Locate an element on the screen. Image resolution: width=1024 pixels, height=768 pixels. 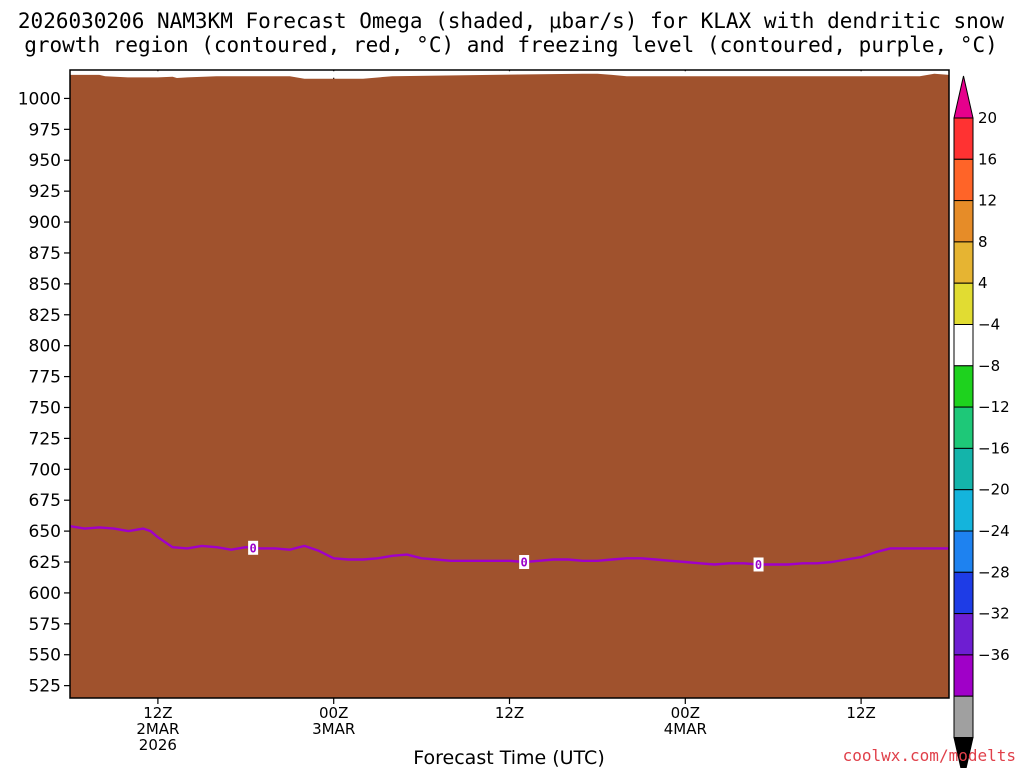
colorbar-tick-label: 16 is located at coordinates (987, 159).